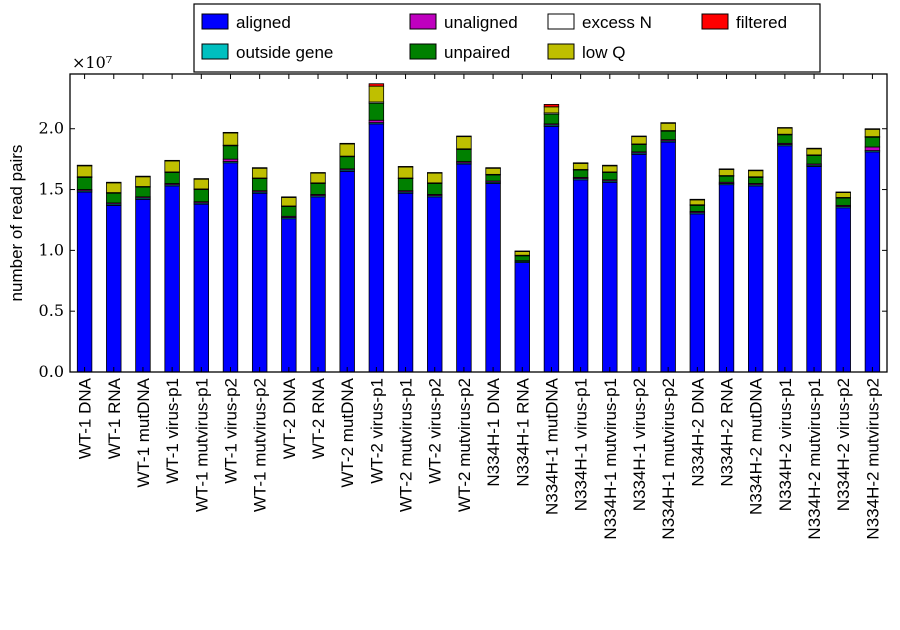 The image size is (900, 630). What do you see at coordinates (617, 22) in the screenshot?
I see `legend-label: excess N` at bounding box center [617, 22].